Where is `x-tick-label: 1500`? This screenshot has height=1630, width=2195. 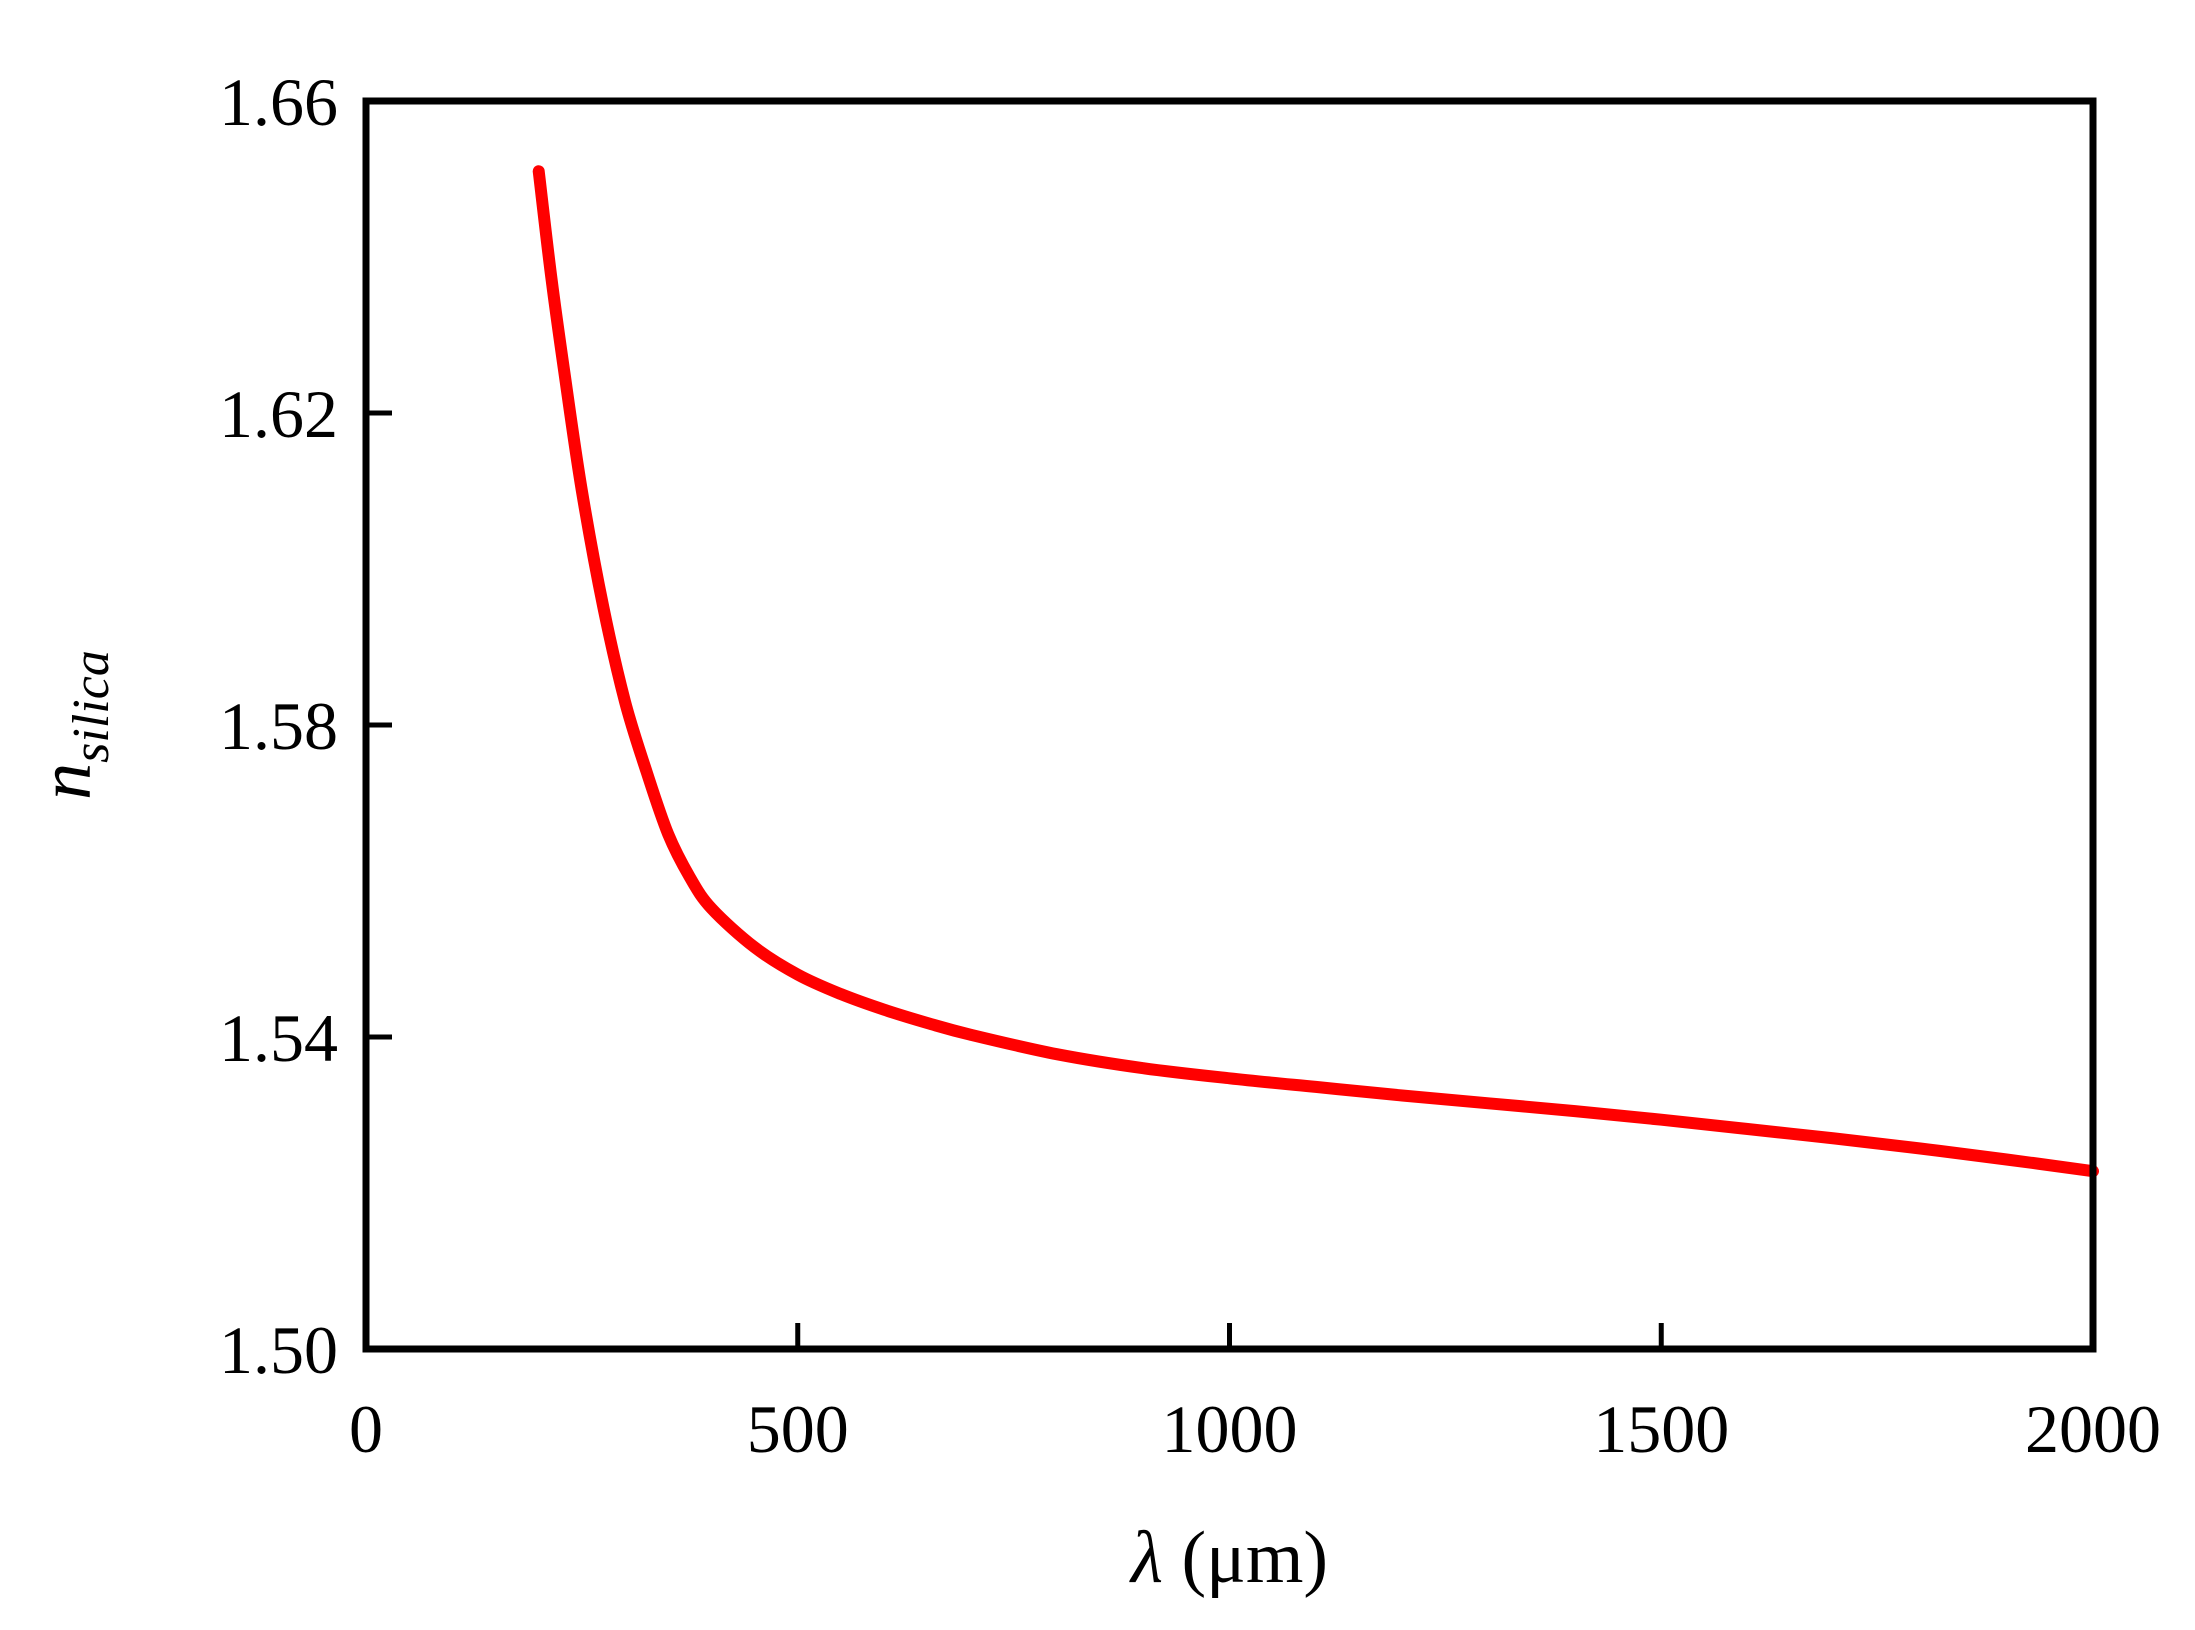
x-tick-label: 1500 is located at coordinates (1661, 1429).